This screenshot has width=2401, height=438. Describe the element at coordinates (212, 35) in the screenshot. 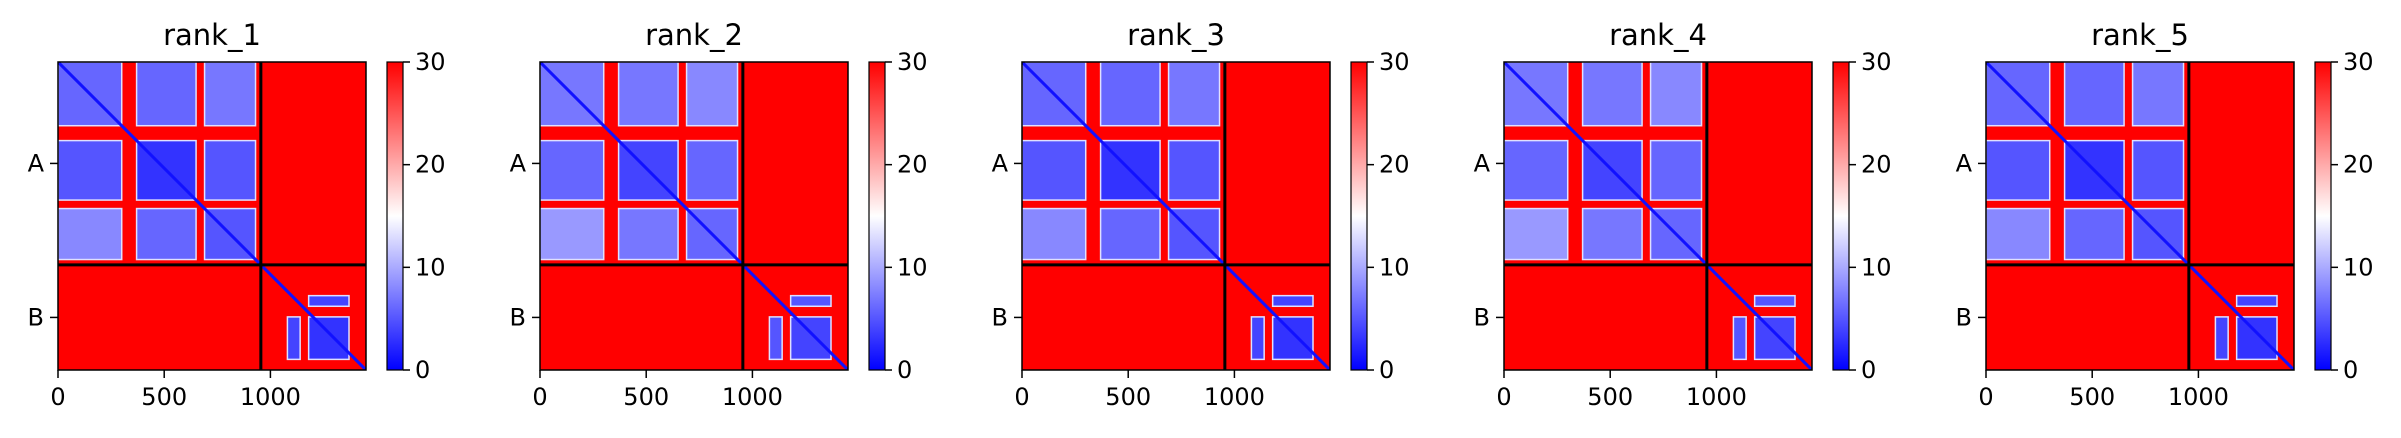

I see `panel-title: rank_1` at that location.